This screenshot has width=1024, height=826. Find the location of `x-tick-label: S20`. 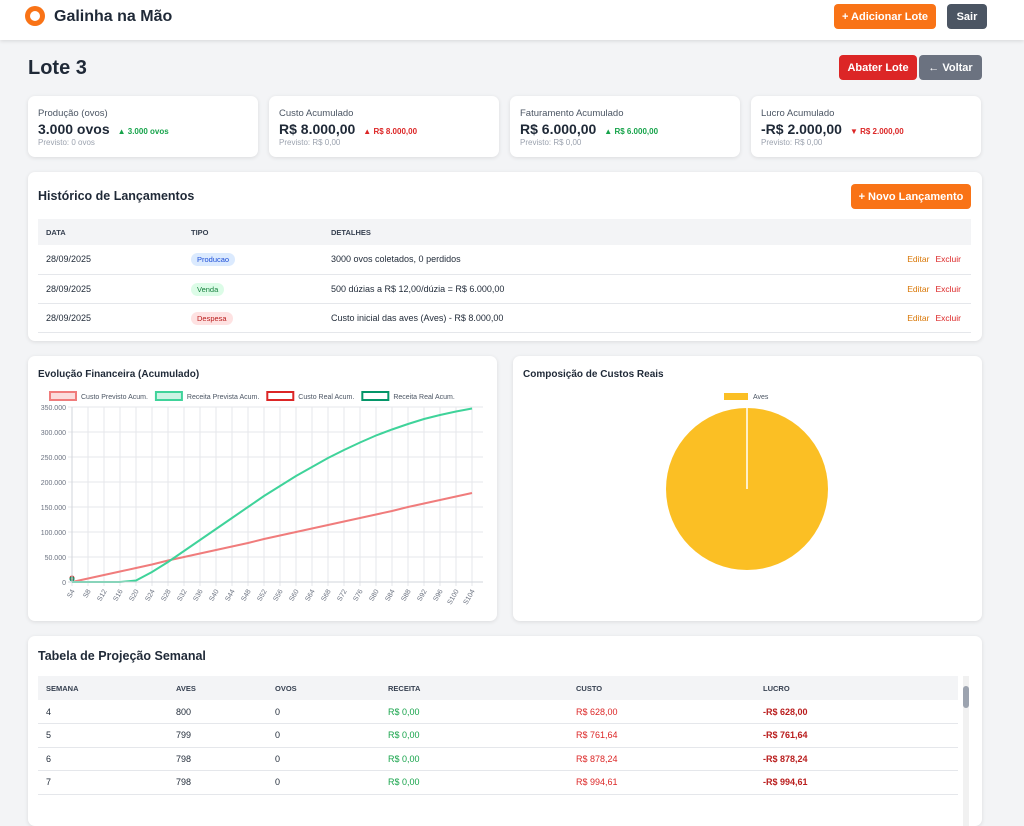

x-tick-label: S20 is located at coordinates (134, 595).